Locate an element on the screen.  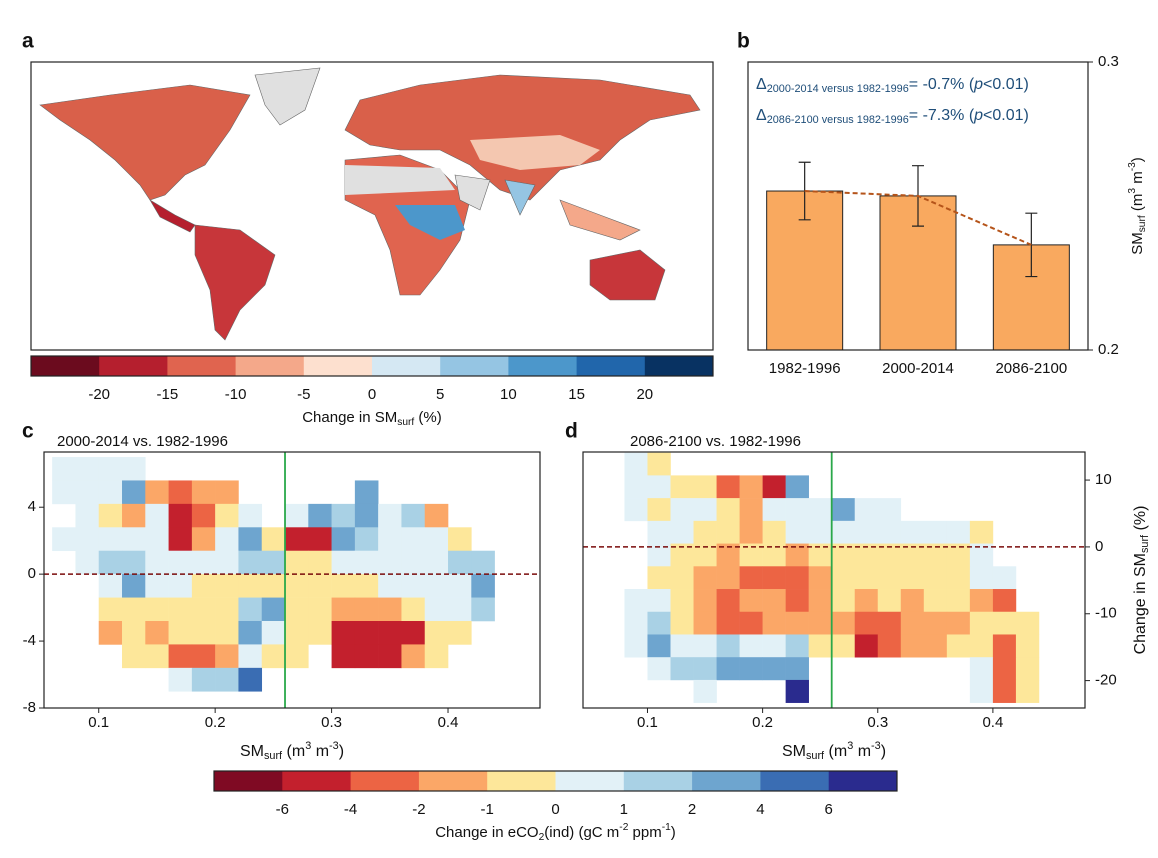
plot-frame is located at coordinates (918, 206).